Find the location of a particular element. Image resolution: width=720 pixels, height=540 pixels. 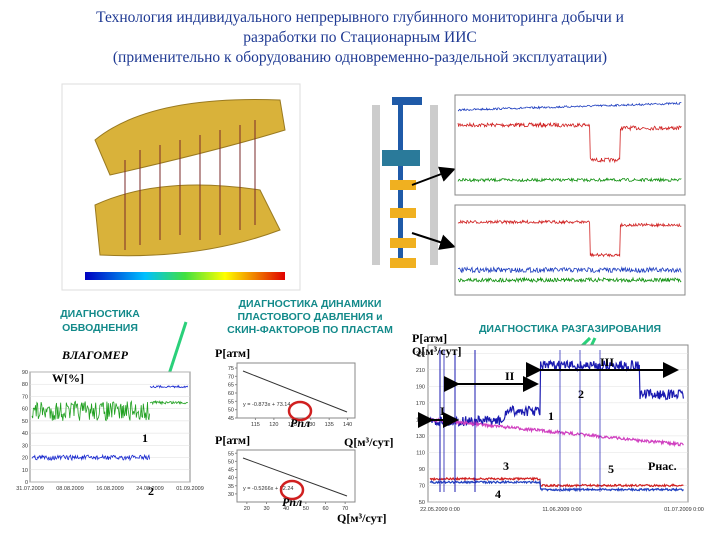

label: 4 is located at coordinates (498, 494).